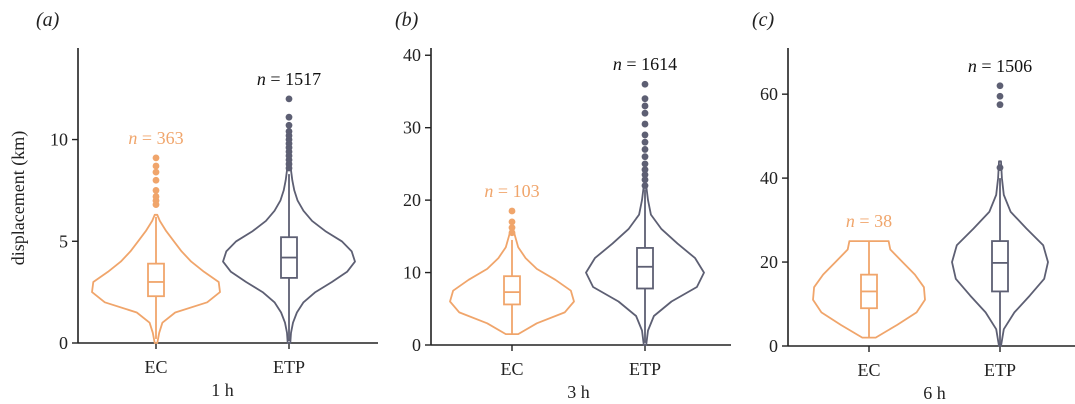  I want to click on n-label: n = 1614, so click(645, 64).